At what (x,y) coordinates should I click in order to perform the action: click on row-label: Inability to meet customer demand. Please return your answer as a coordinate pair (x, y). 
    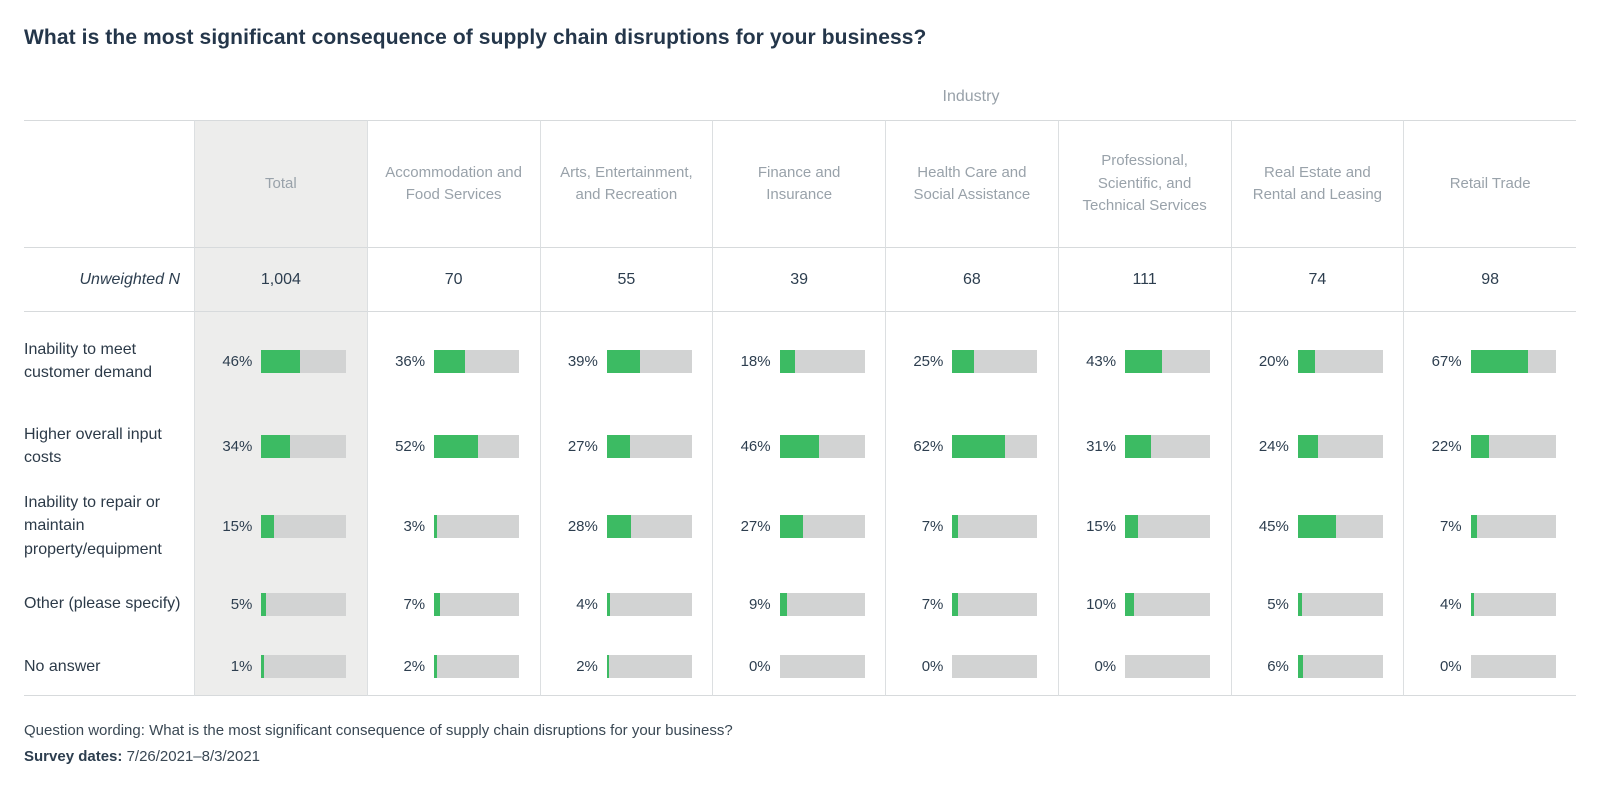
    Looking at the image, I should click on (88, 360).